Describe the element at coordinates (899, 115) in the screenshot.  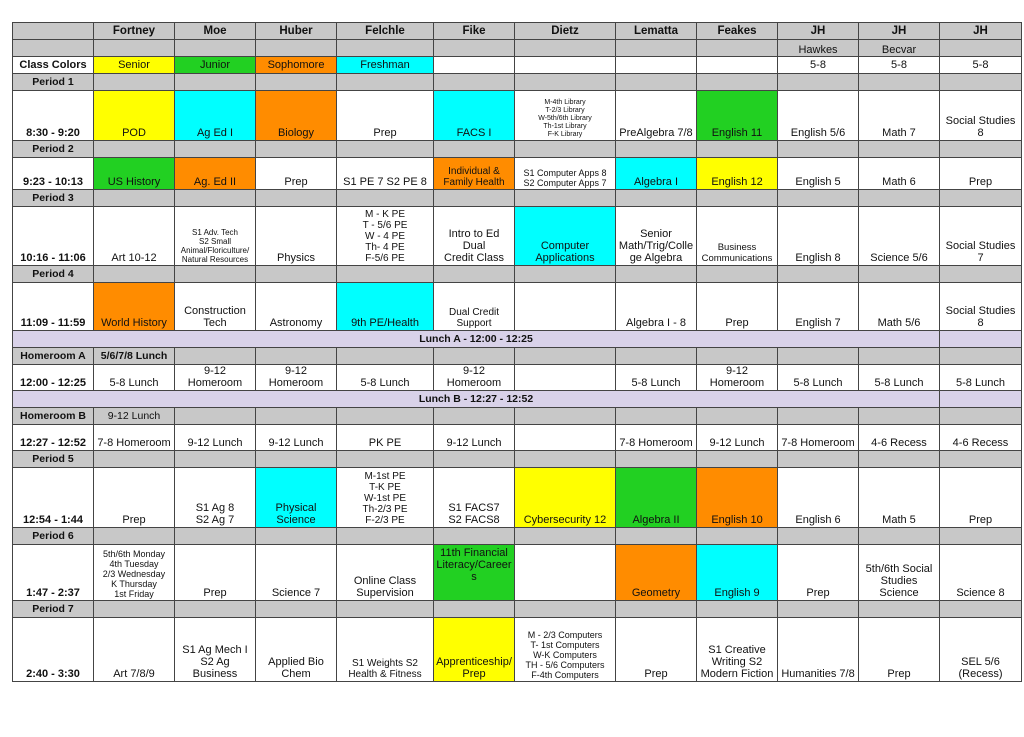
I see `class-cell: Math 7` at that location.